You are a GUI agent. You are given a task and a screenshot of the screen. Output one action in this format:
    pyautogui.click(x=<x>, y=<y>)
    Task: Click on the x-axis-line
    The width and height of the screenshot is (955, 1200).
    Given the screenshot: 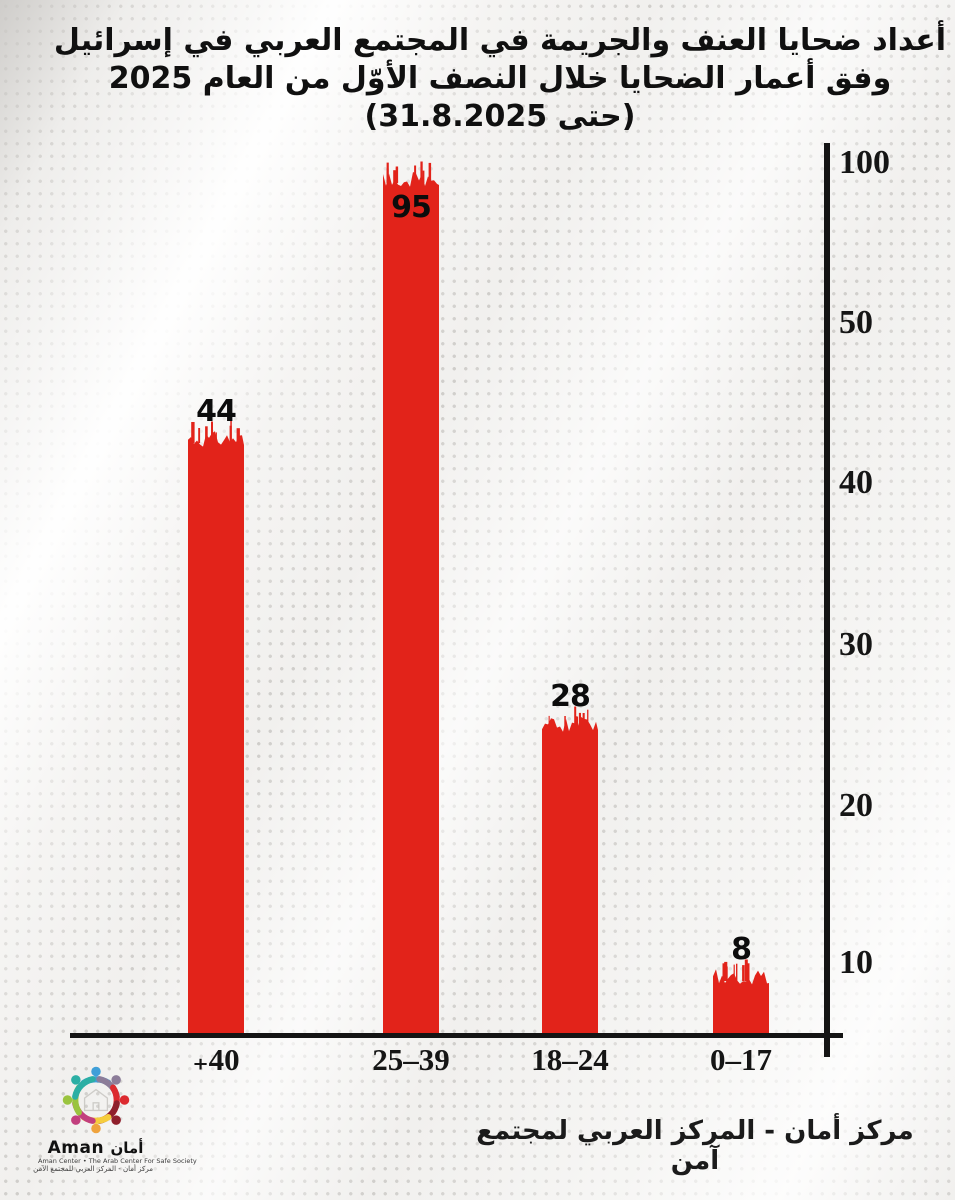 What is the action you would take?
    pyautogui.click(x=456, y=1035)
    